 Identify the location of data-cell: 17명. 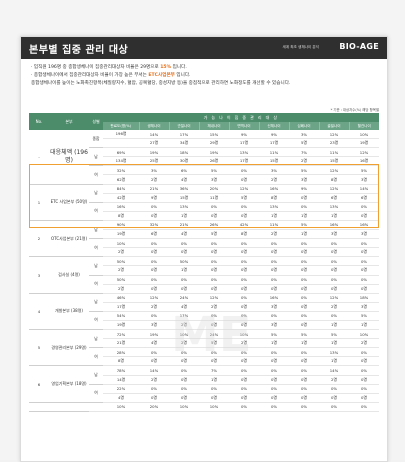
(121, 307).